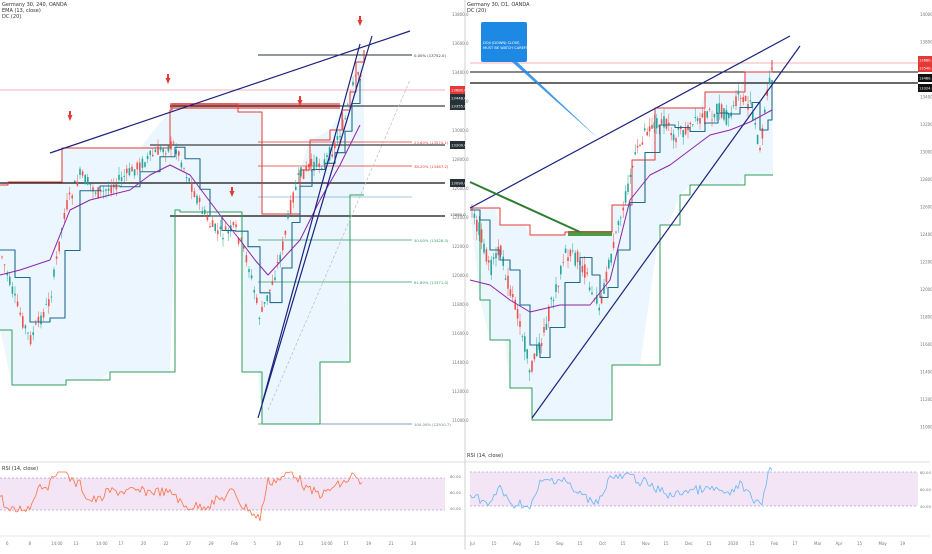 This screenshot has height=554, width=932. What do you see at coordinates (926, 97) in the screenshot?
I see `right-price-axis-label: 13400.0` at bounding box center [926, 97].